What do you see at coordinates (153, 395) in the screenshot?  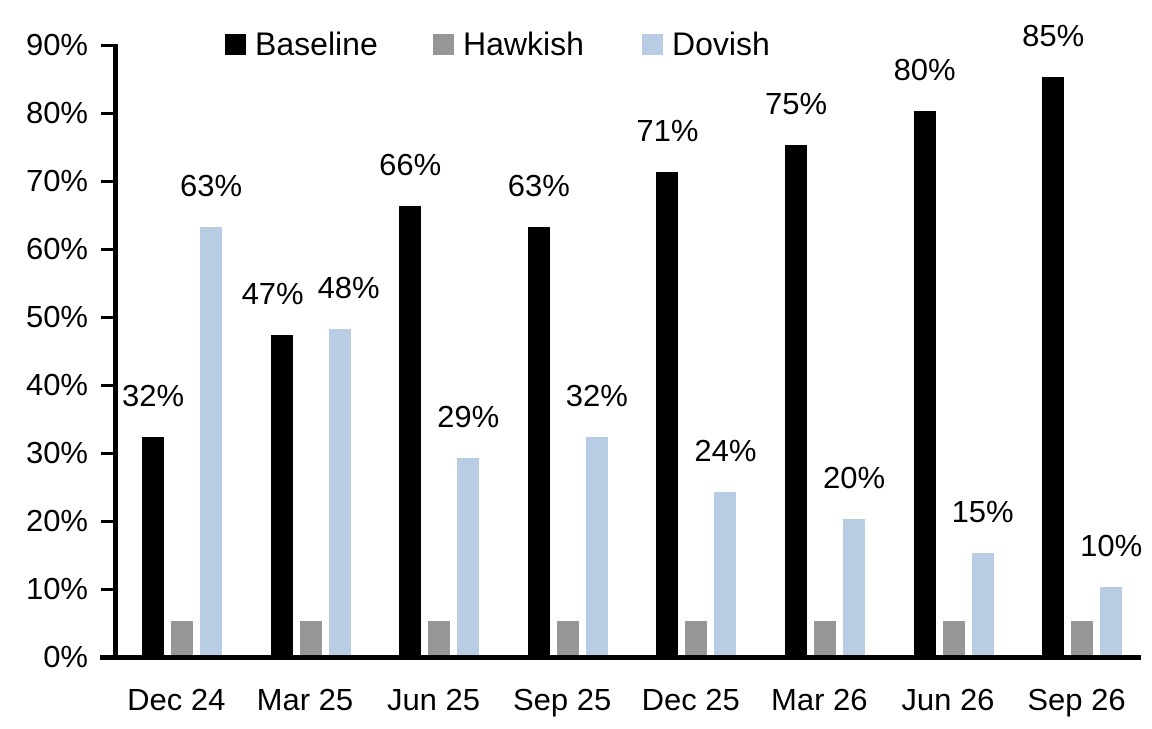 I see `bar-label-baseline-dec-24: 32%` at bounding box center [153, 395].